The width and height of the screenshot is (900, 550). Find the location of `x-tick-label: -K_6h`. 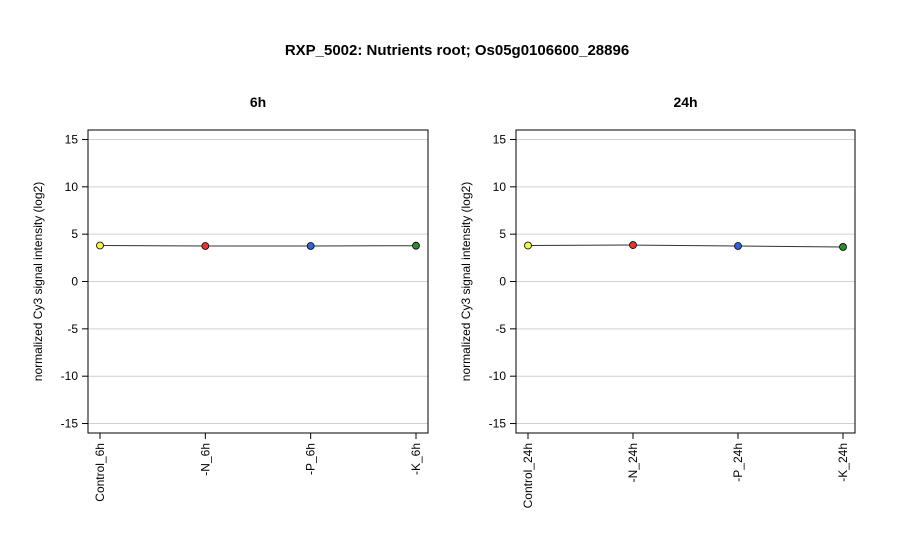

x-tick-label: -K_6h is located at coordinates (416, 459).